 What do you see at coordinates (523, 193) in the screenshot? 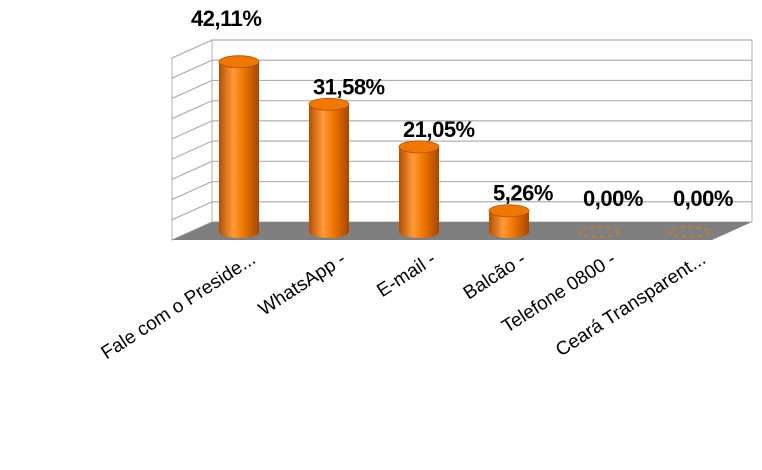
I see `value-label: 5,26%` at bounding box center [523, 193].